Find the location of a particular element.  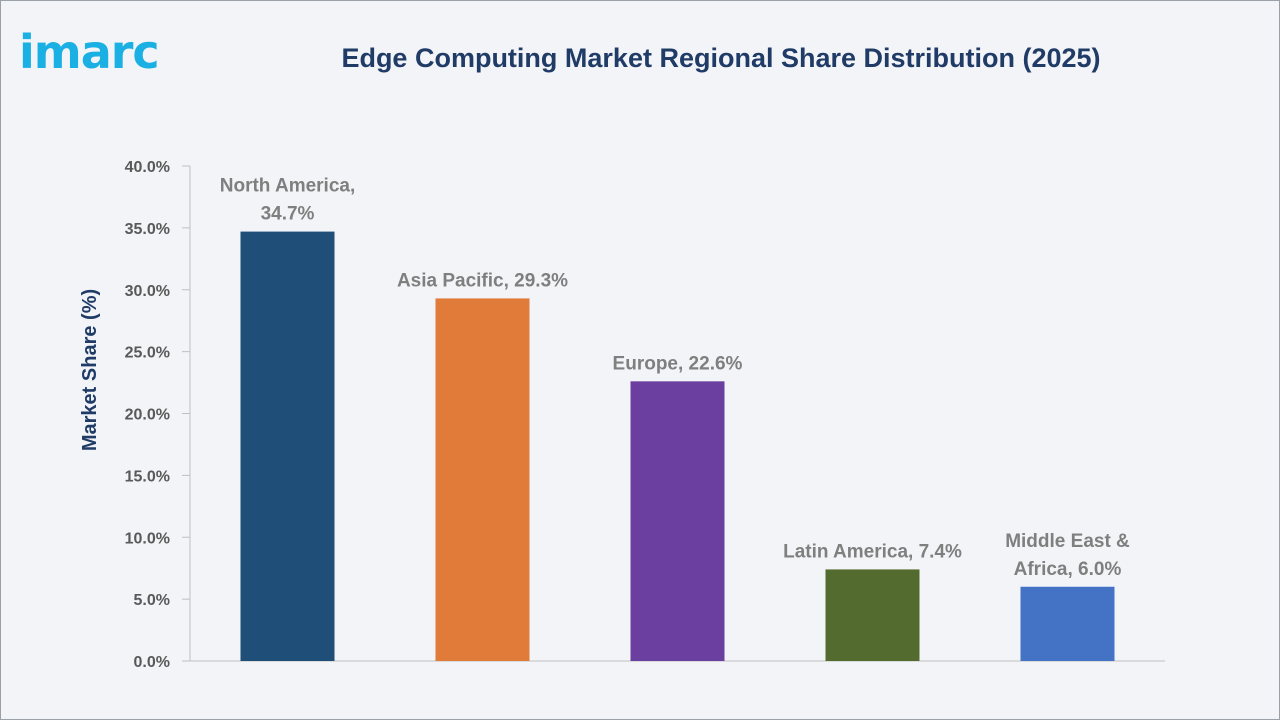

y-tick-label: 20.0% is located at coordinates (147, 415).